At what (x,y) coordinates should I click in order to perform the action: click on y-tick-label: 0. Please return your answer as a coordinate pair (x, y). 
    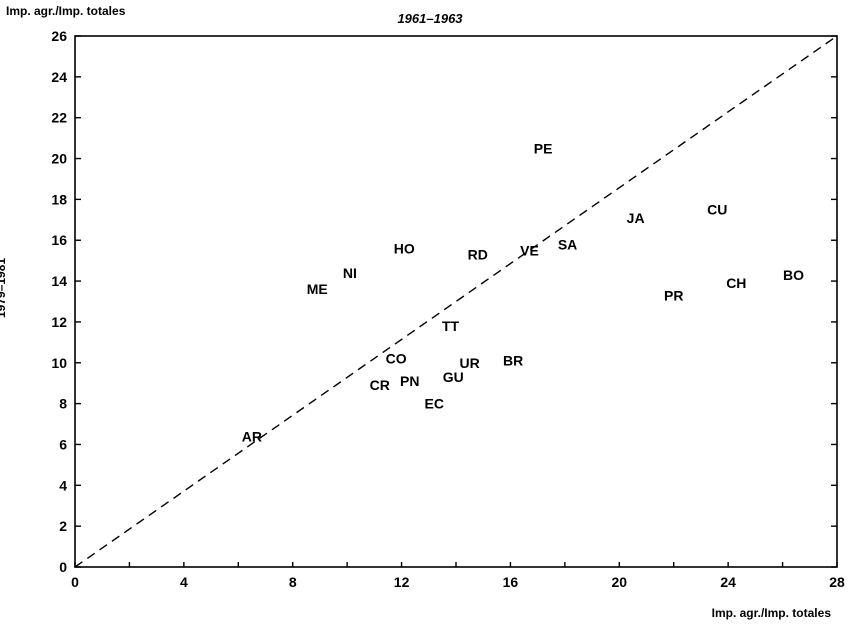
    Looking at the image, I should click on (63, 567).